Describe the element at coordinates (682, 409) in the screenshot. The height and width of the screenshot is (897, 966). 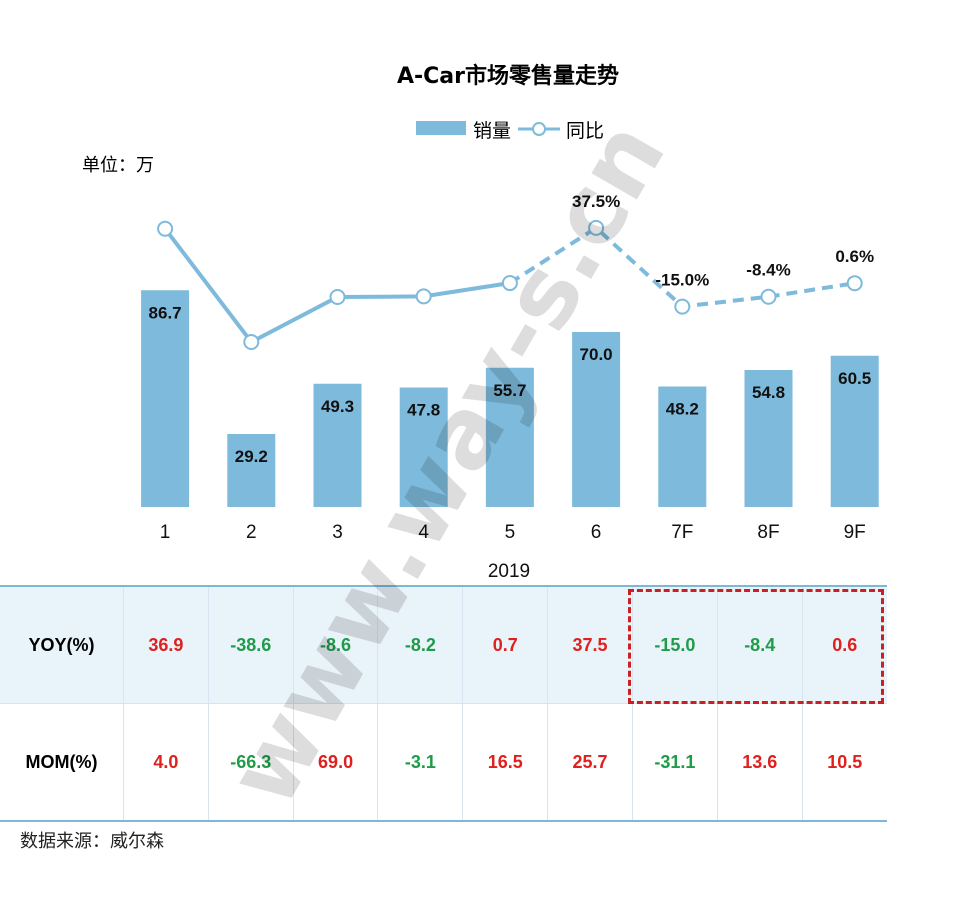
I see `bar-value-label: 48.2` at that location.